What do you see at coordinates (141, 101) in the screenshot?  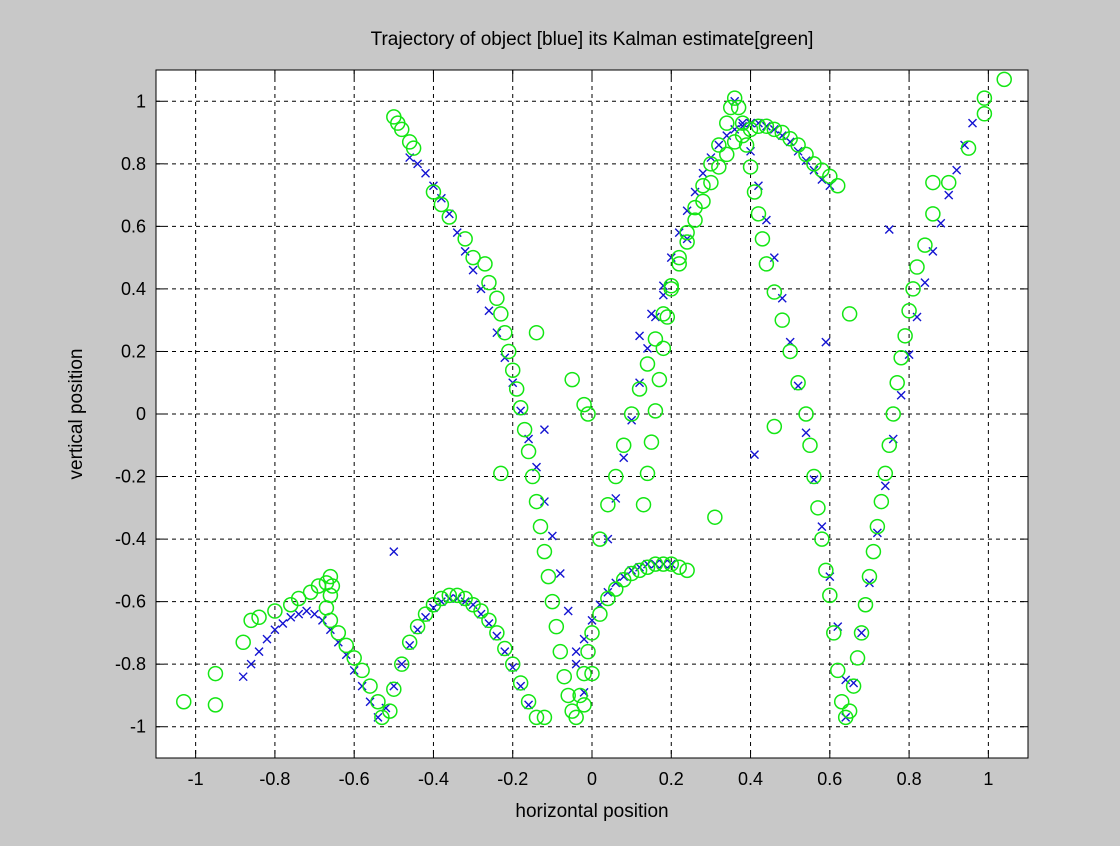 I see `y-tick-label: 1` at bounding box center [141, 101].